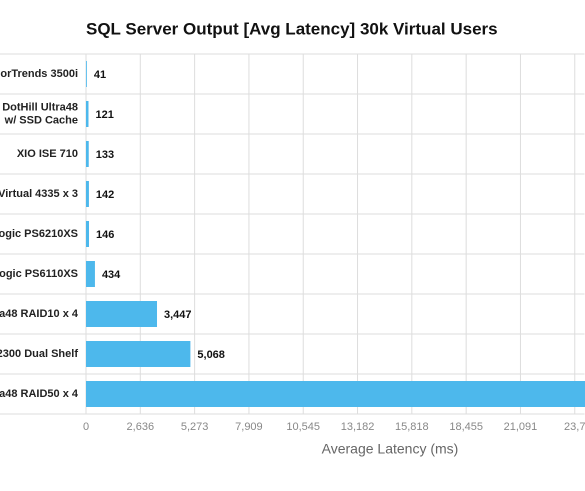  Describe the element at coordinates (39, 394) in the screenshot. I see `y-tick-label: a48 RAID50 x 4` at that location.